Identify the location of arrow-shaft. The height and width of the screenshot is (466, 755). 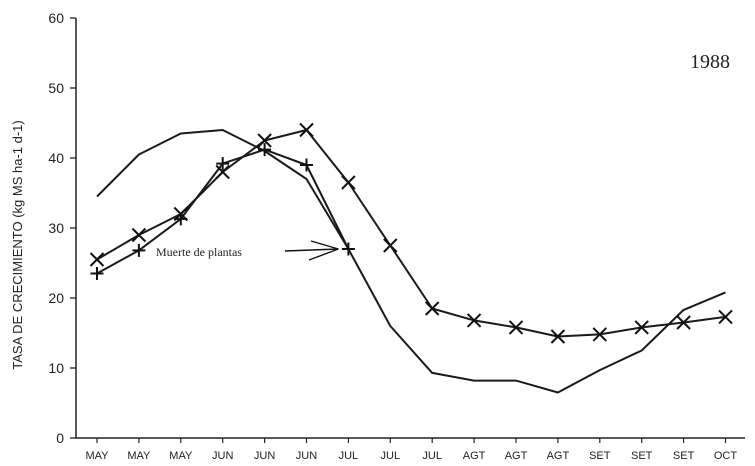
(311, 250).